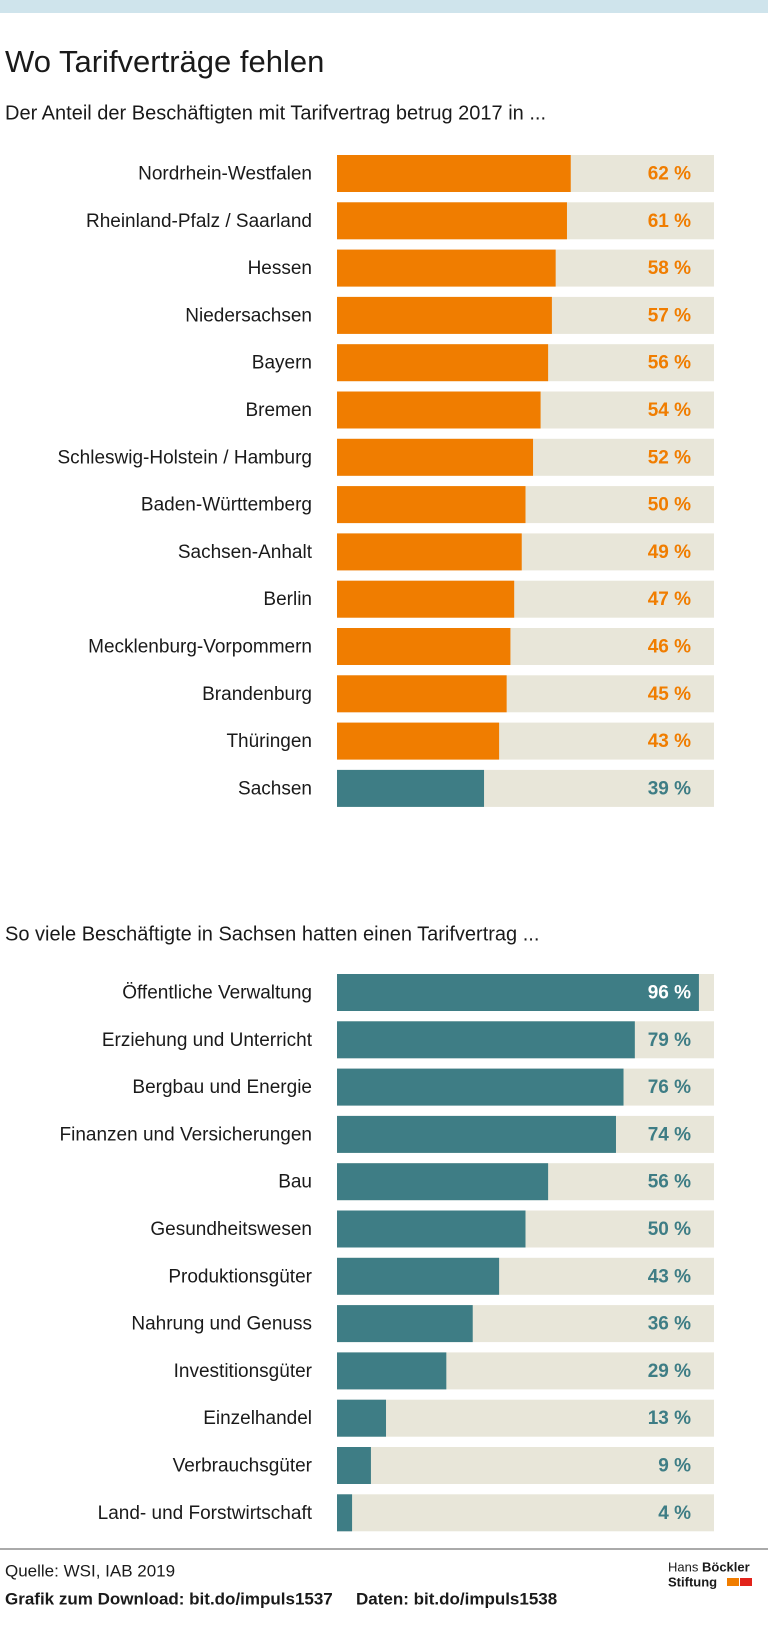 Image resolution: width=768 pixels, height=1650 pixels. Describe the element at coordinates (674, 1466) in the screenshot. I see `value-label: 9 %` at that location.